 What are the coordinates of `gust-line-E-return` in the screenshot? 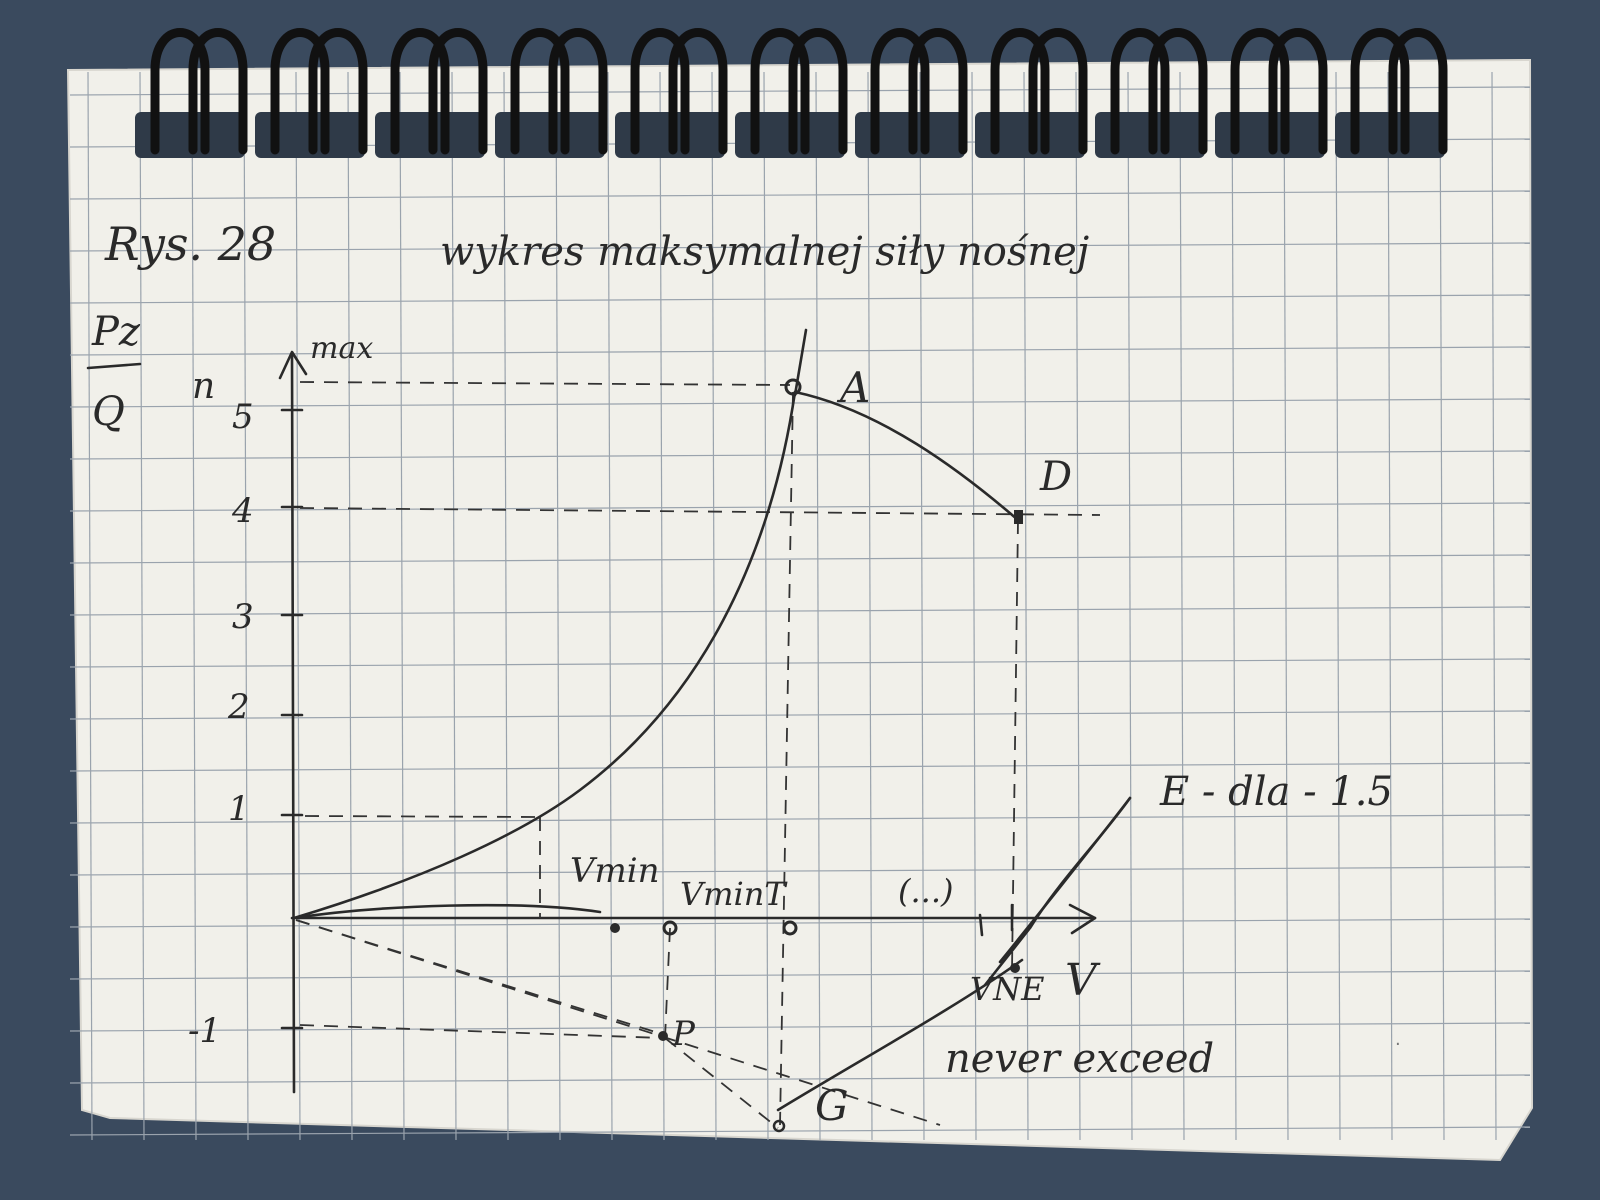 It's located at (1065, 880).